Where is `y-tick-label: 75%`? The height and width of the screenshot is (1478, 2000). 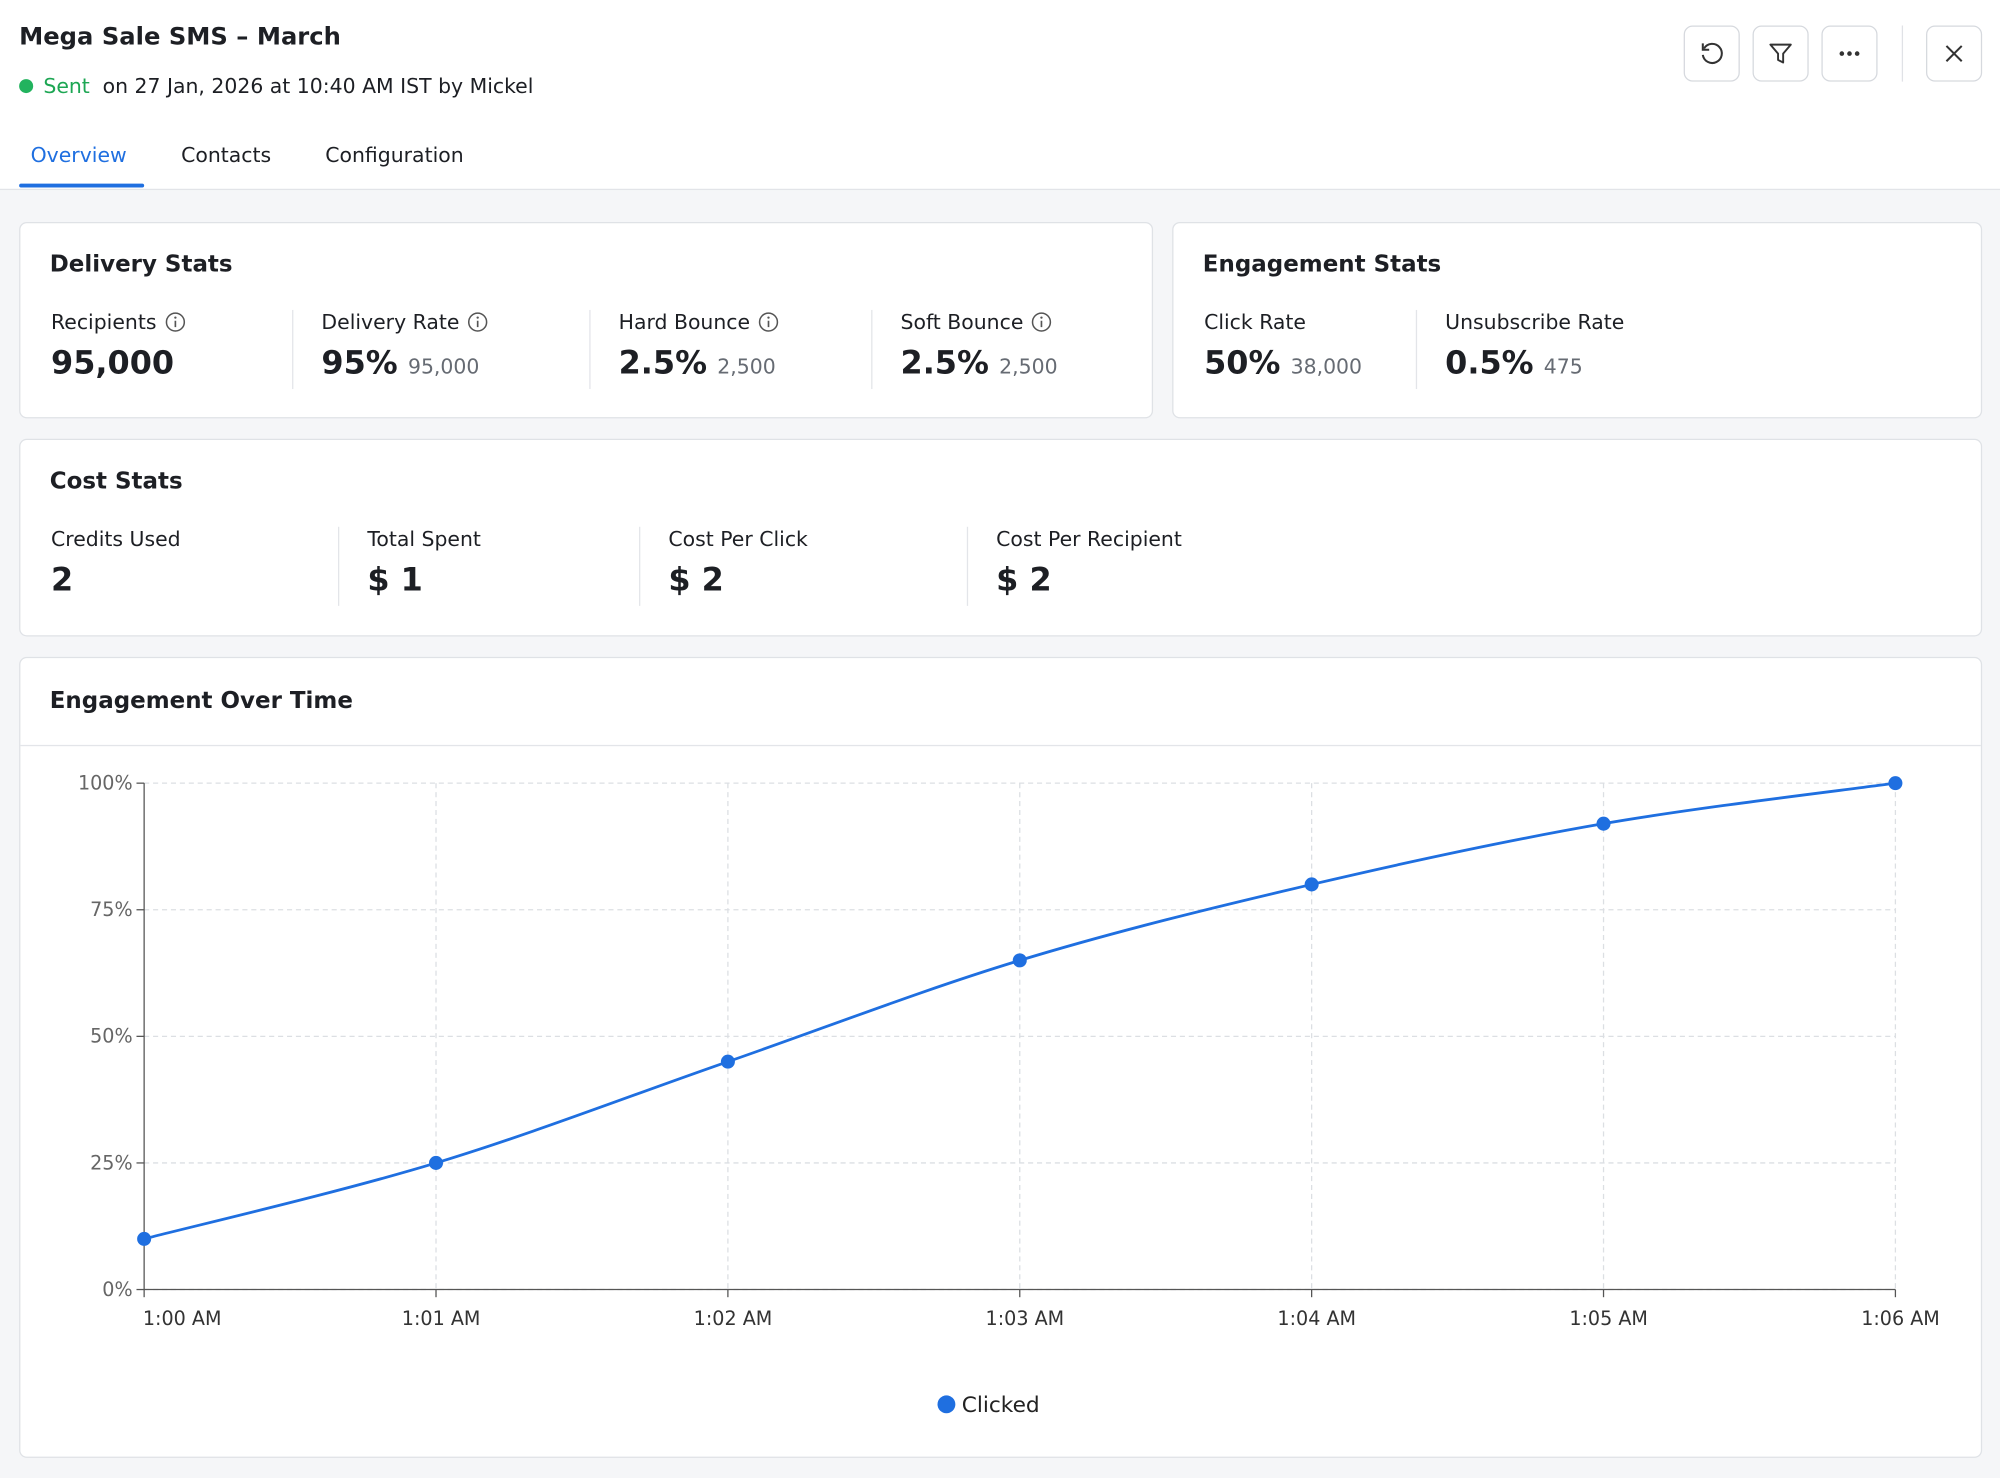 y-tick-label: 75% is located at coordinates (111, 909).